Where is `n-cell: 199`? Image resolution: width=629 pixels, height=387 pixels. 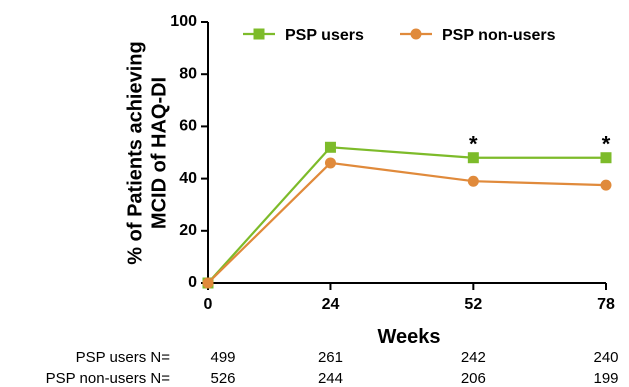
n-cell: 199 is located at coordinates (605, 378).